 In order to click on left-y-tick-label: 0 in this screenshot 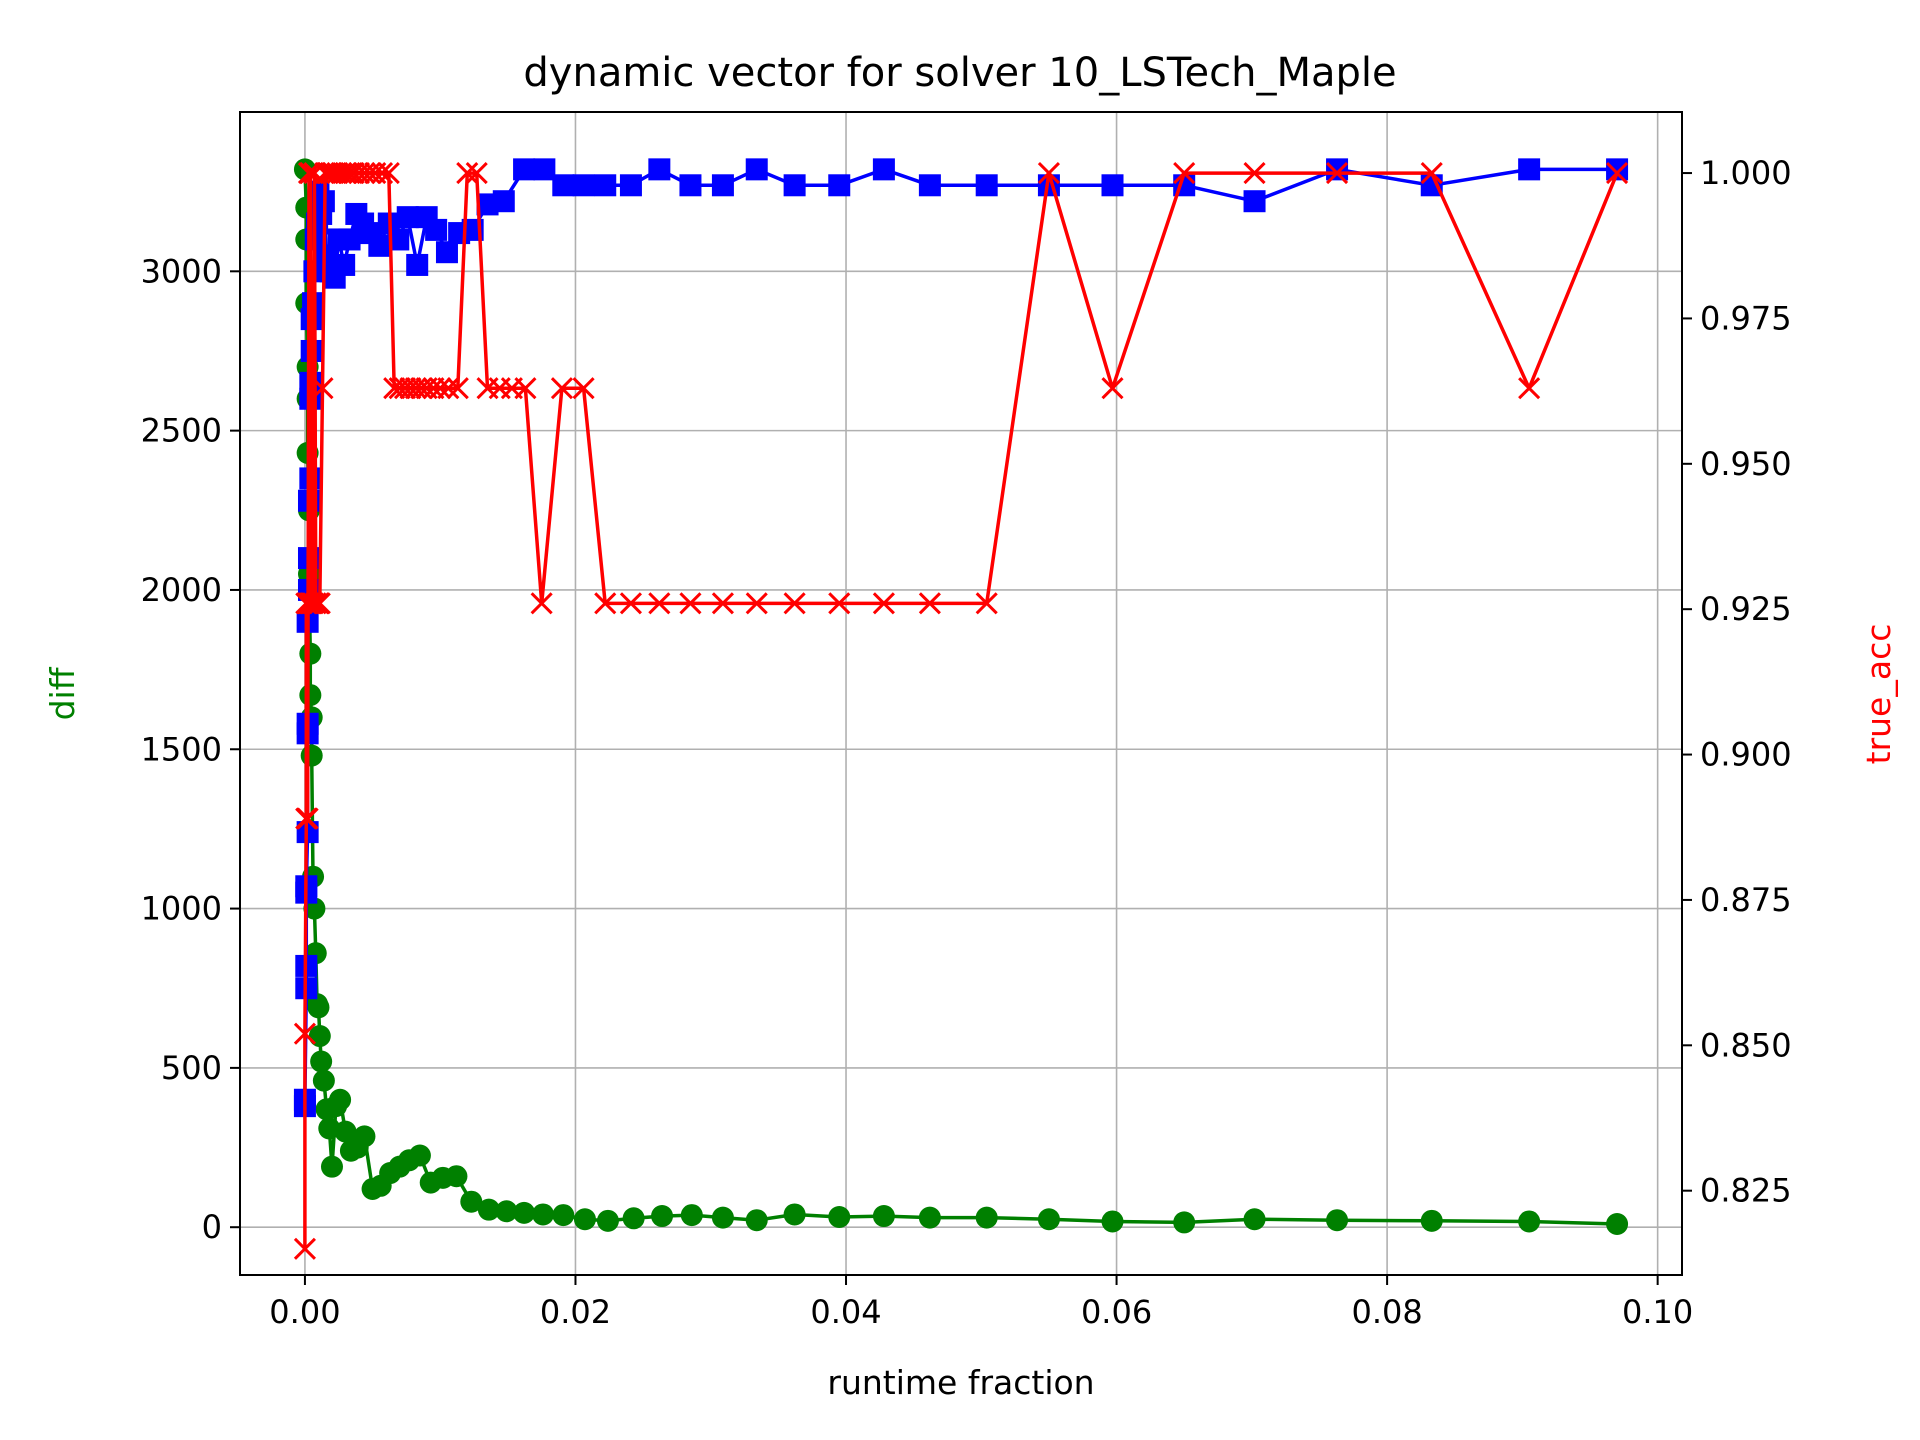, I will do `click(212, 1227)`.